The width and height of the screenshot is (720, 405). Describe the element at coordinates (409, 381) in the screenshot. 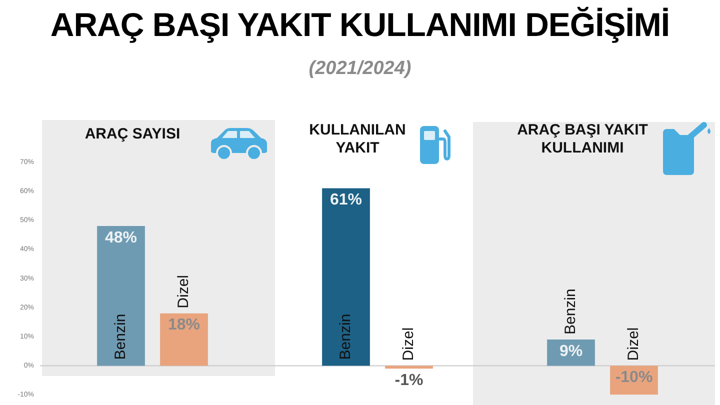

I see `data-label: -1%` at that location.